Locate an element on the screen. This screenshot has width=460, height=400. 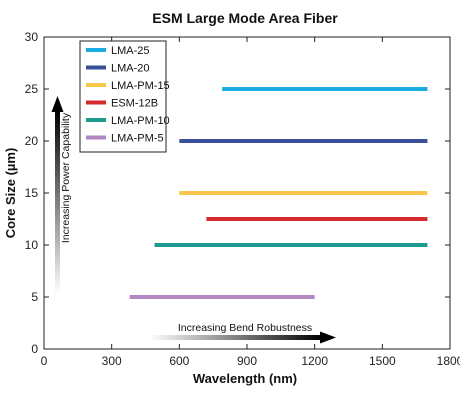
legend-label-lma-25: LMA-25 is located at coordinates (130, 51).